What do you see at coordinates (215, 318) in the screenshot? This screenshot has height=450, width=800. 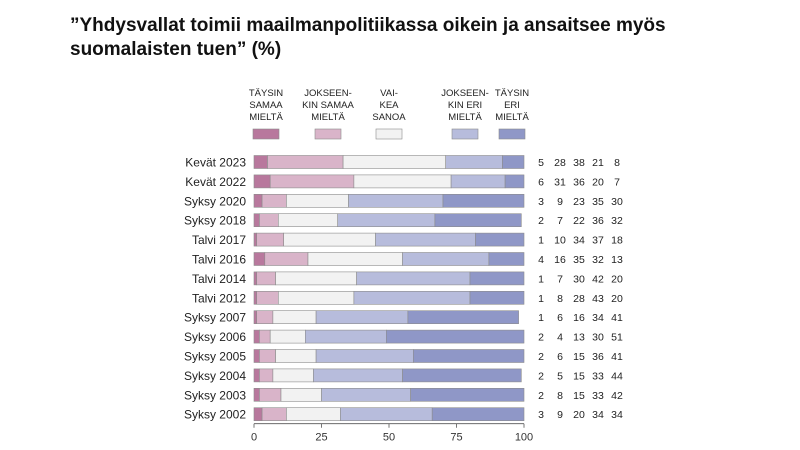 I see `category-label: Syksy 2007` at bounding box center [215, 318].